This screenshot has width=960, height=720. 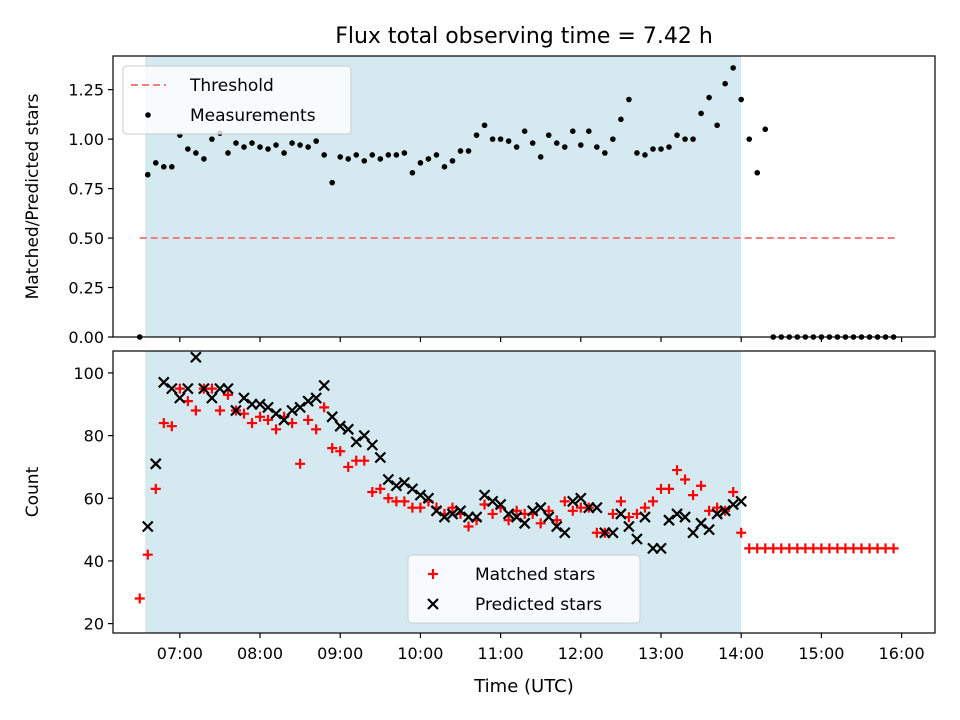 What do you see at coordinates (33, 196) in the screenshot?
I see `y-axis-label: Matched/Predicted stars` at bounding box center [33, 196].